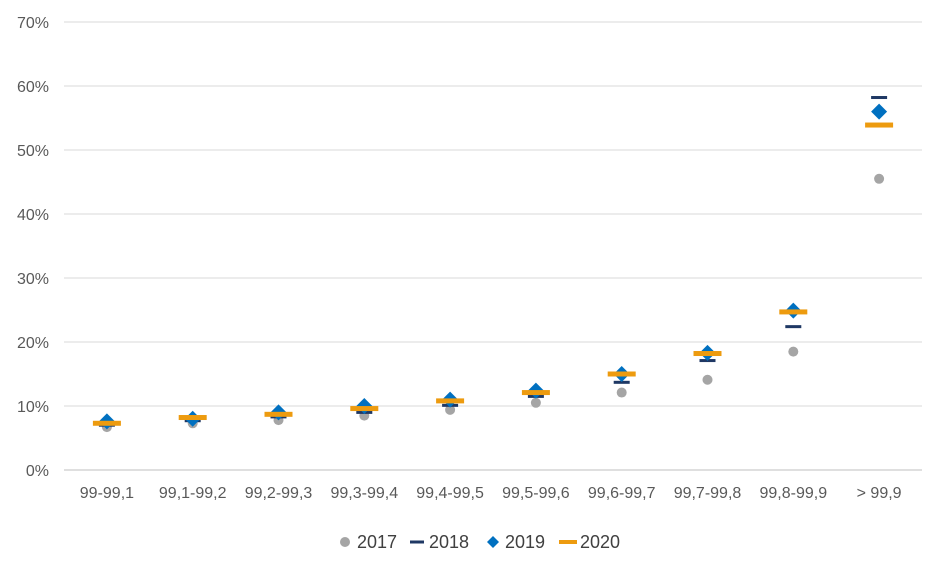 The height and width of the screenshot is (561, 945). What do you see at coordinates (622, 493) in the screenshot?
I see `x-tick-label: 99,6-99,7` at bounding box center [622, 493].